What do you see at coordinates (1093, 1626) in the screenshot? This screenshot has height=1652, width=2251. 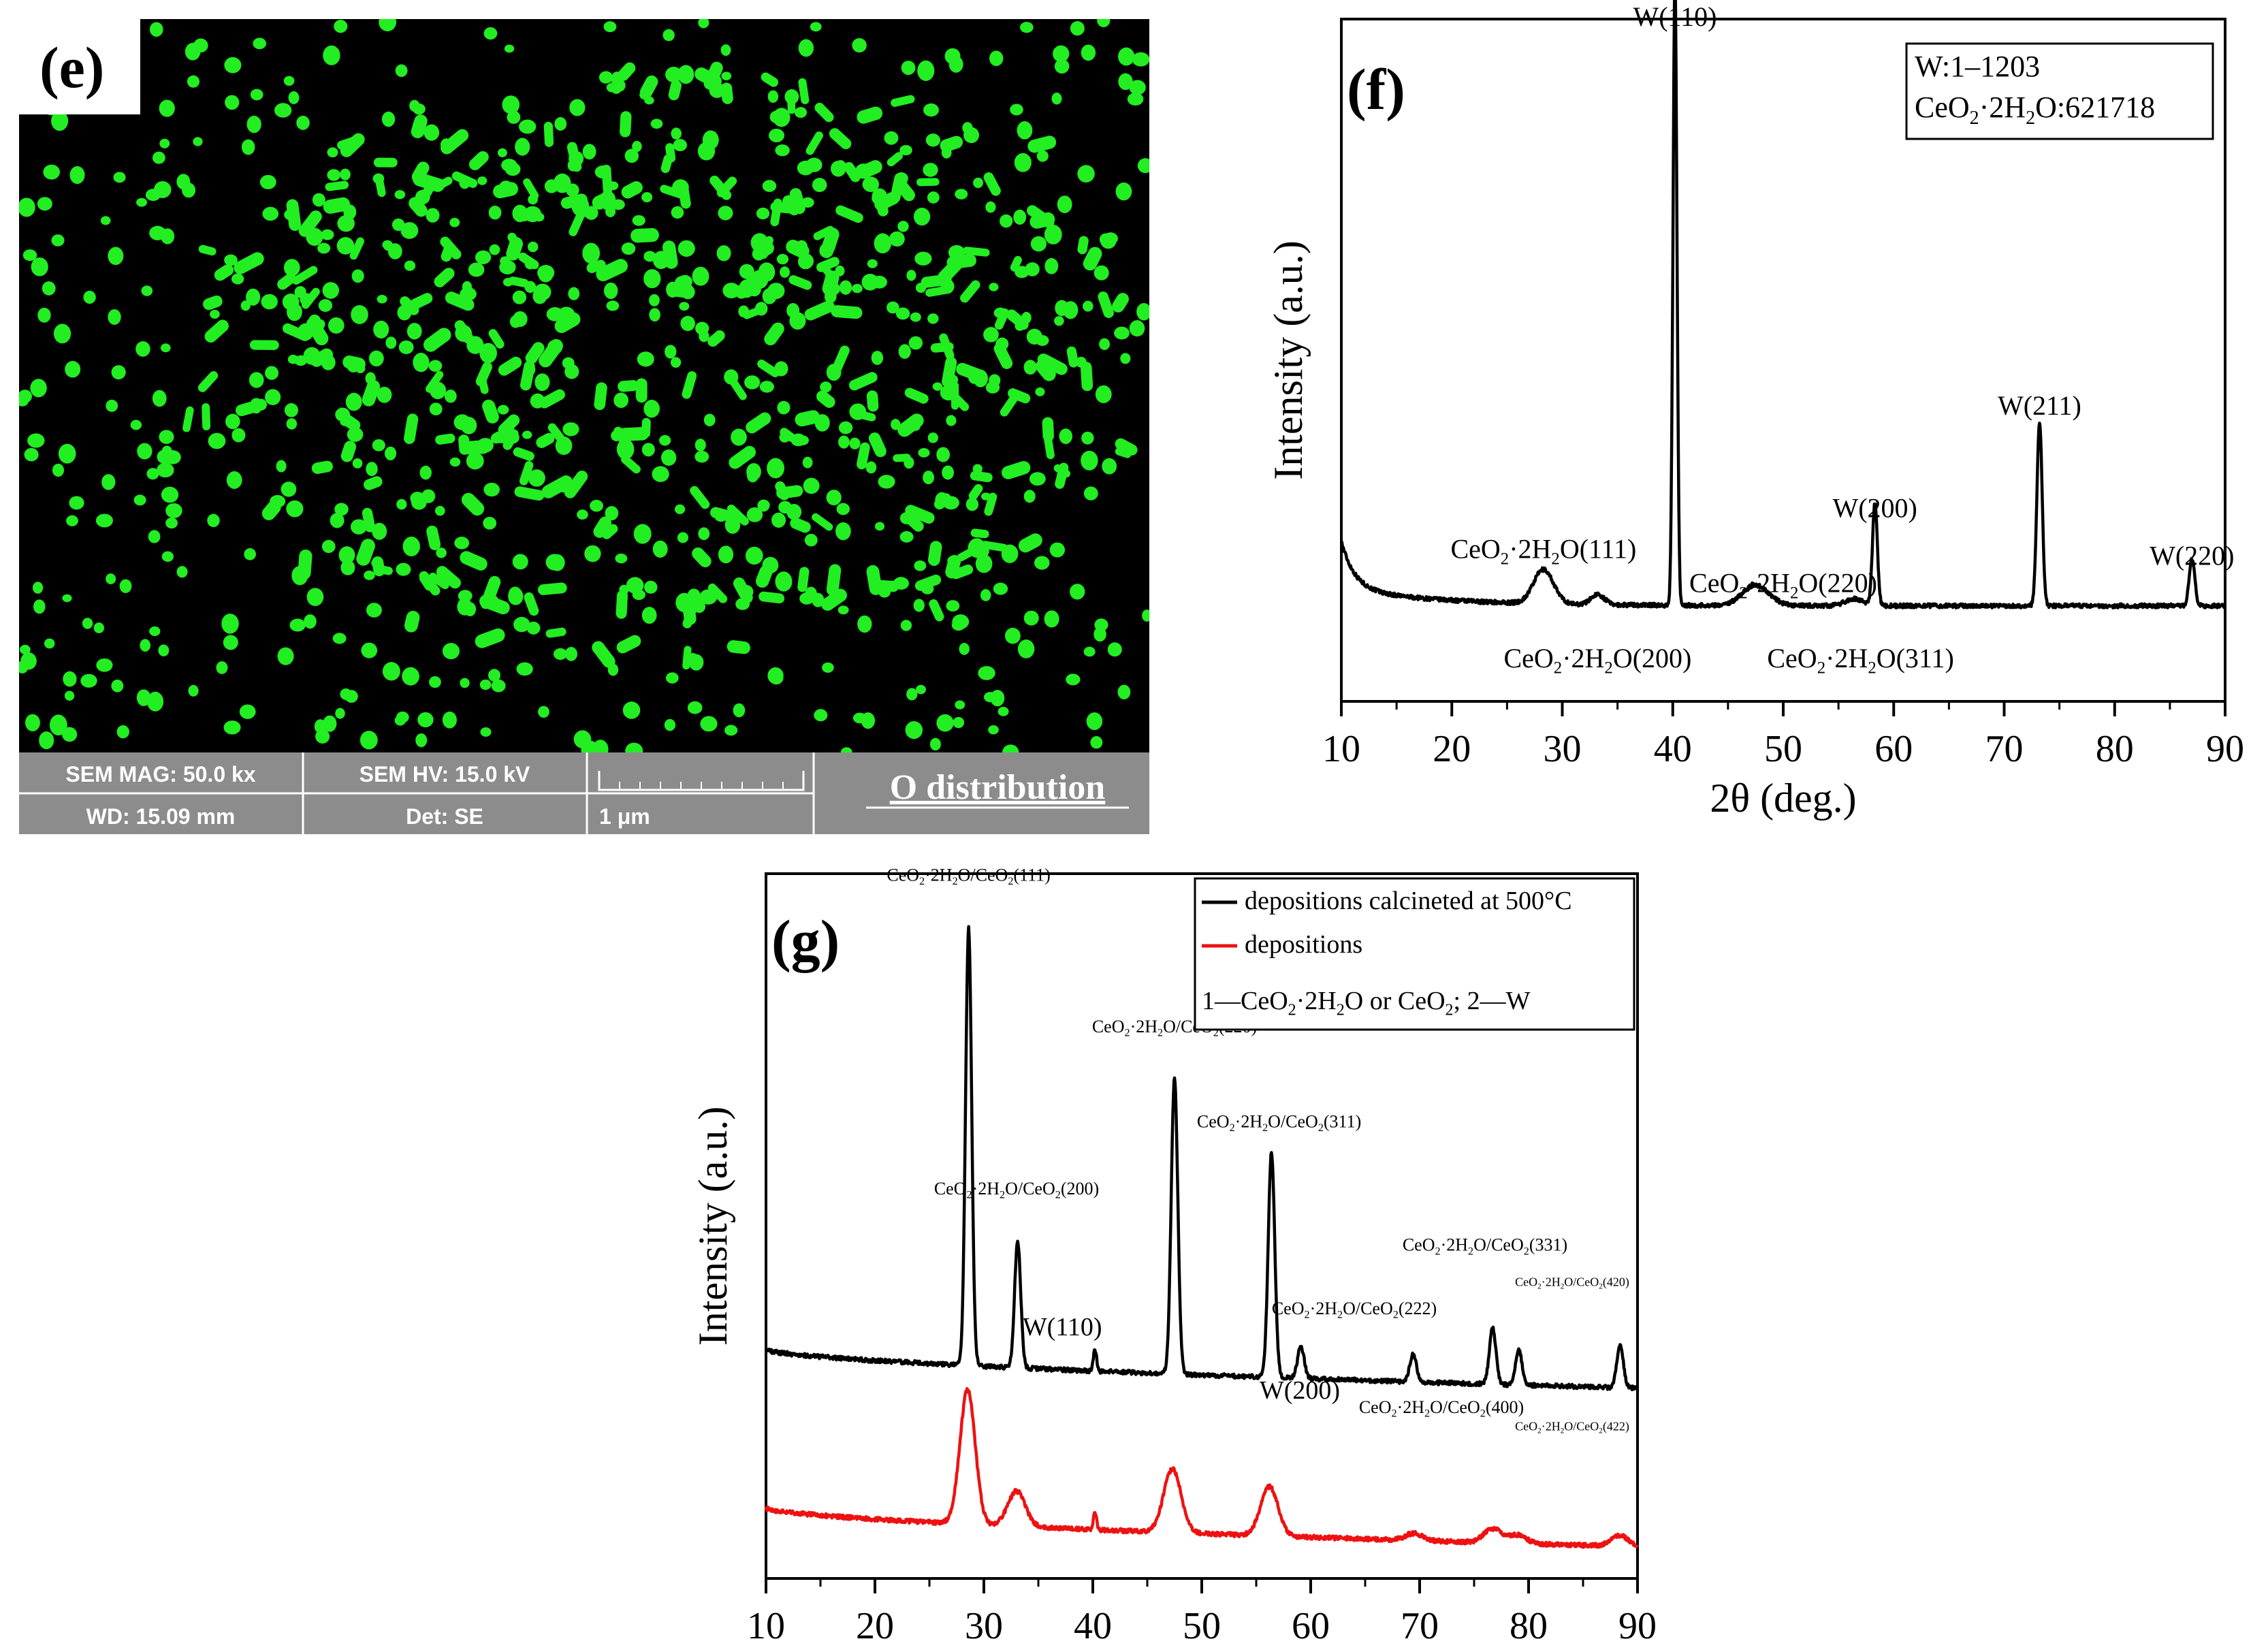 I see `x-tick-label: 40` at bounding box center [1093, 1626].